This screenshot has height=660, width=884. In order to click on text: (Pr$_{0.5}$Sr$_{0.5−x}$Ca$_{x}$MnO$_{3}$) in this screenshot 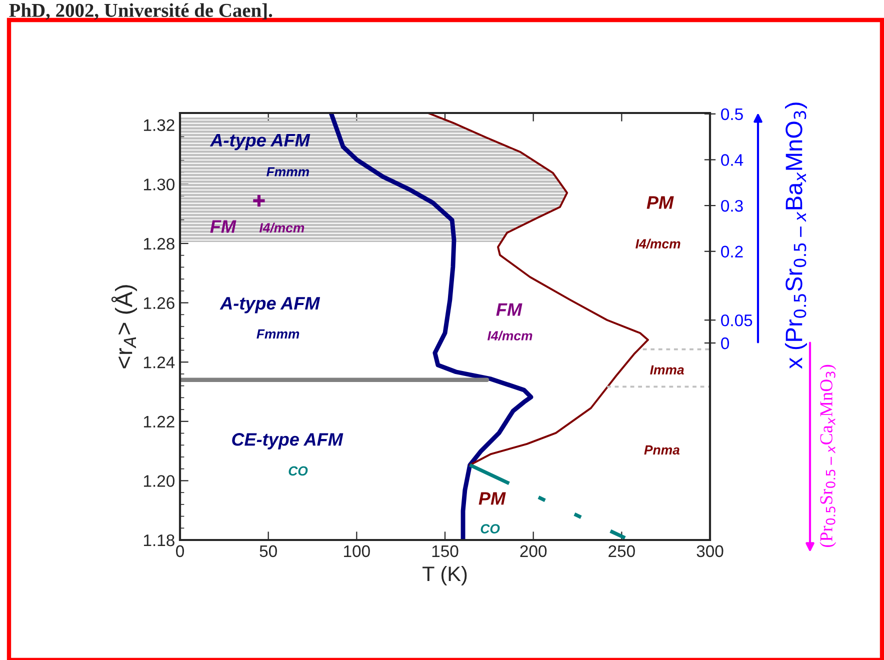, I will do `click(828, 456)`.